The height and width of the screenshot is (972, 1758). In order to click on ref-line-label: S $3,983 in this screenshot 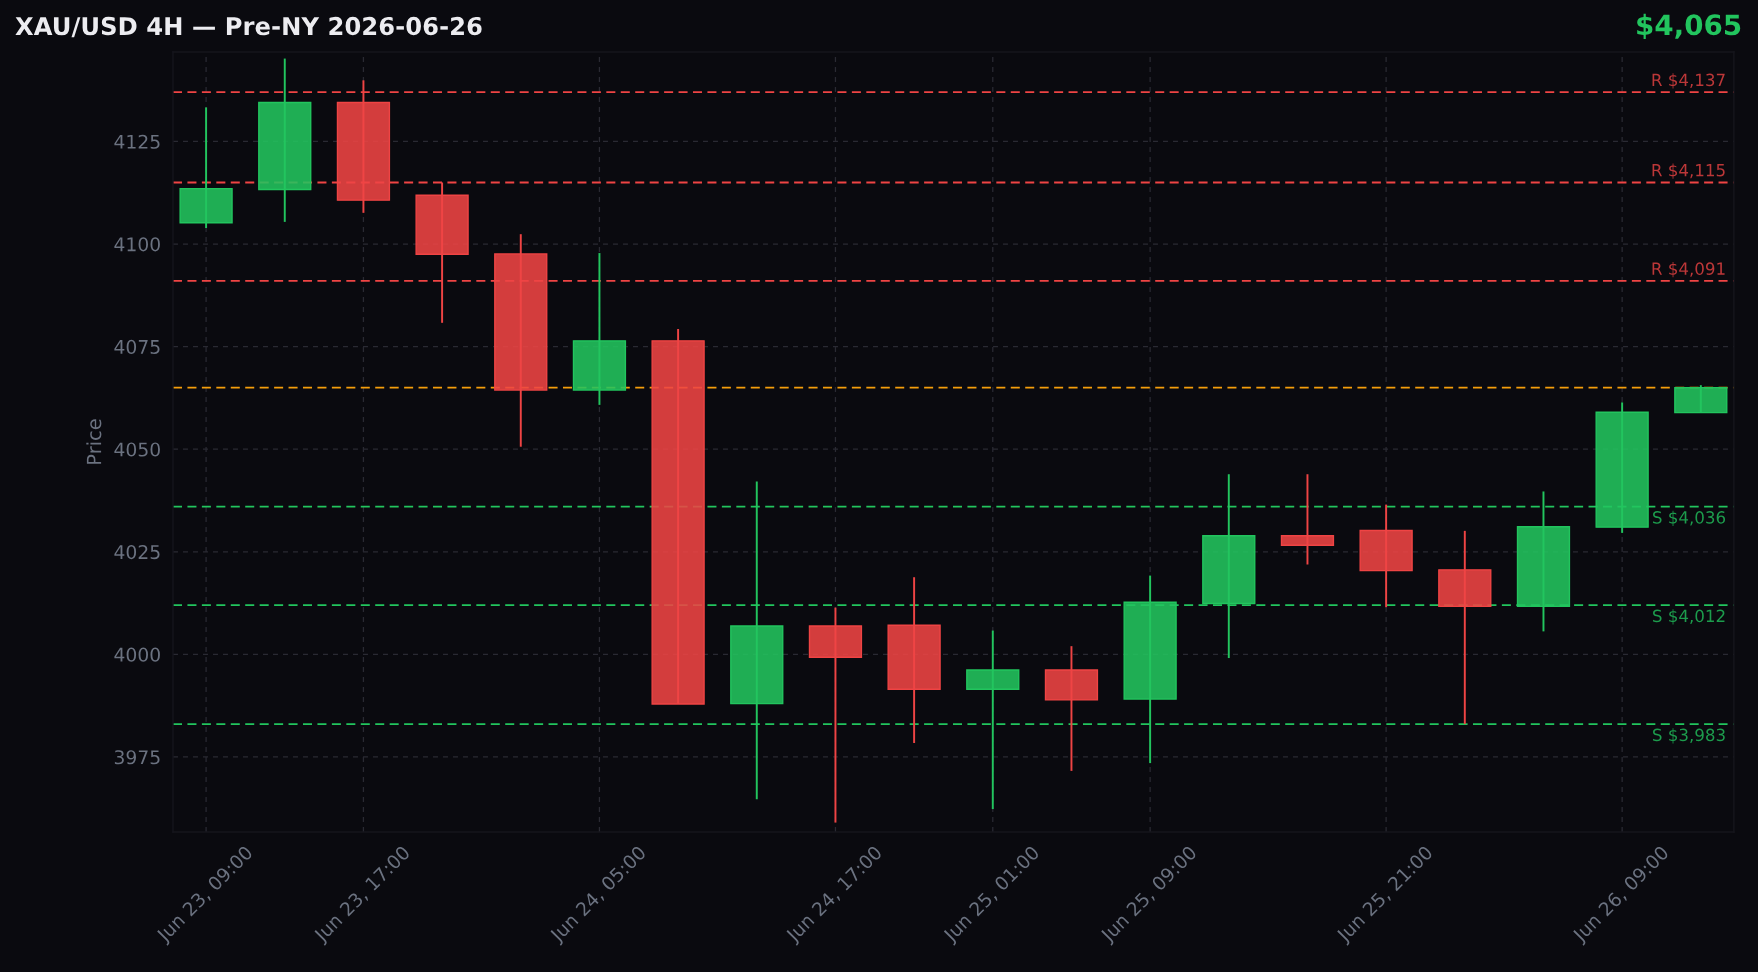, I will do `click(1689, 736)`.